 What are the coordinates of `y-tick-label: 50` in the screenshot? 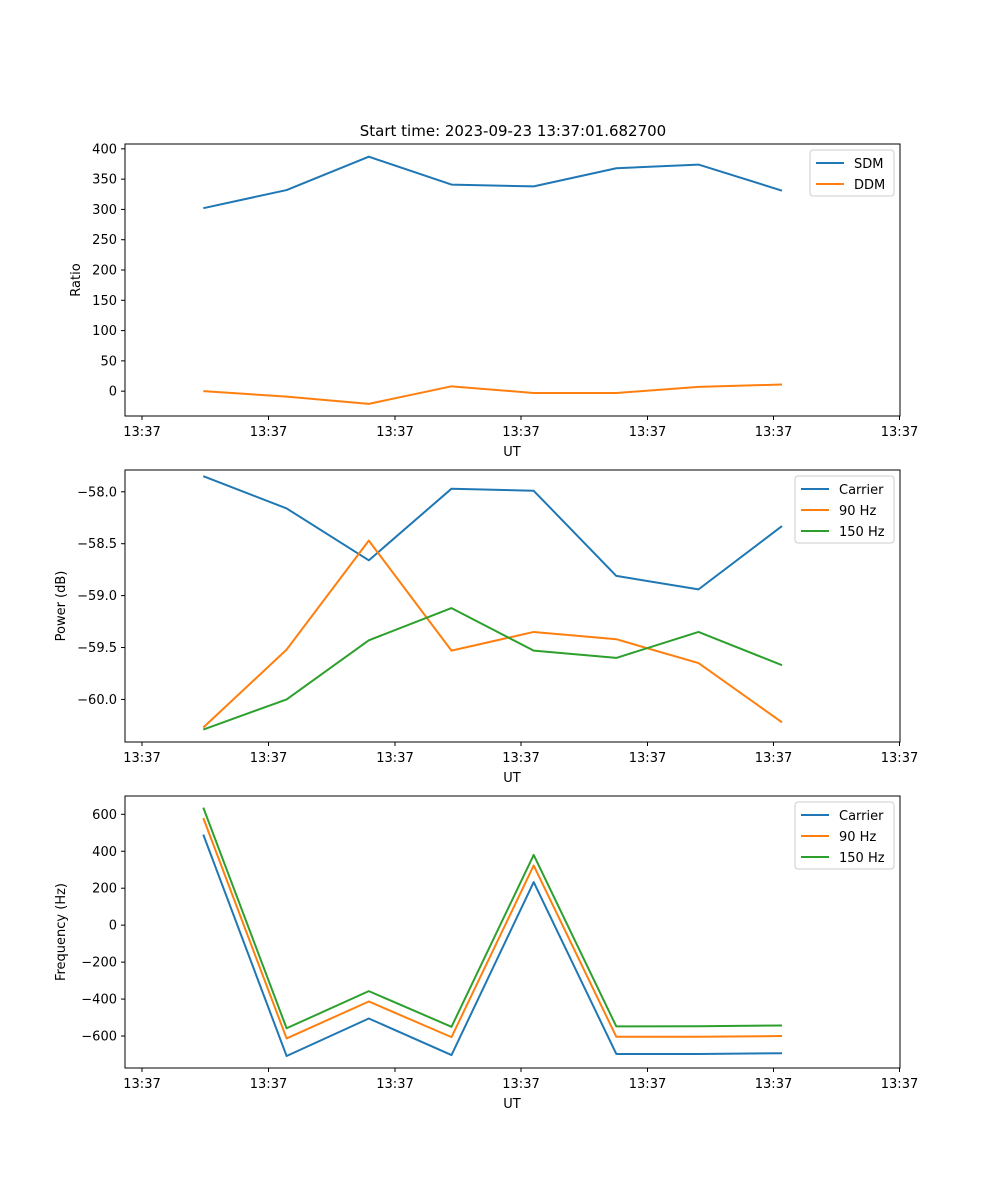 It's located at (108, 361).